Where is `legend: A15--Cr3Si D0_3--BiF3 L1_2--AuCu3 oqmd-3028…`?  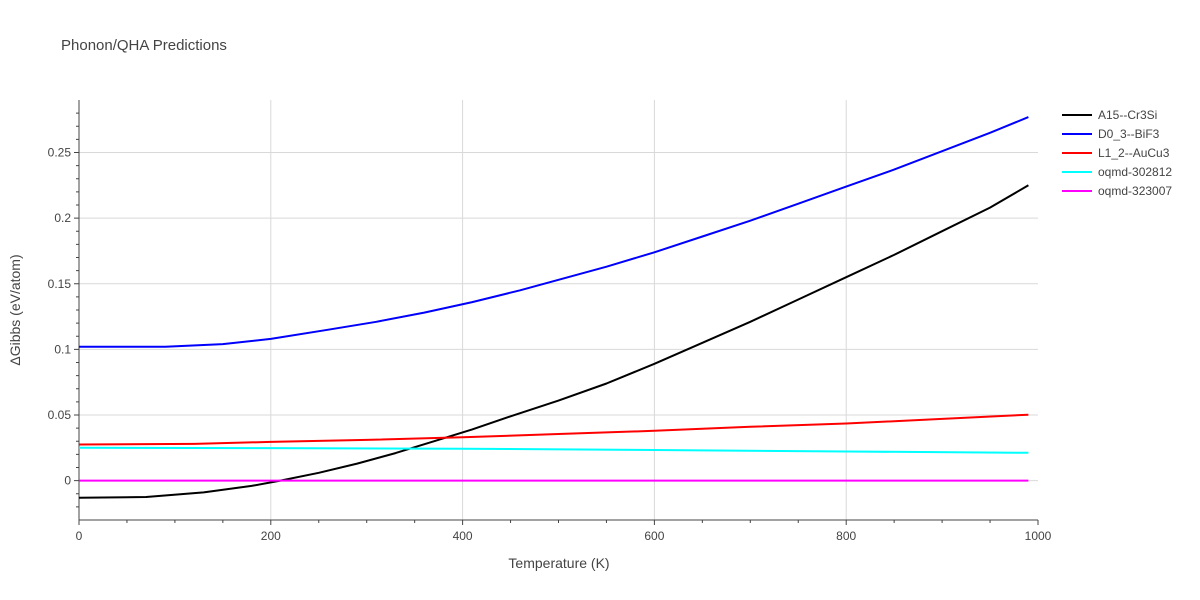 legend: A15--Cr3Si D0_3--BiF3 L1_2--AuCu3 oqmd-3028… is located at coordinates (1117, 153).